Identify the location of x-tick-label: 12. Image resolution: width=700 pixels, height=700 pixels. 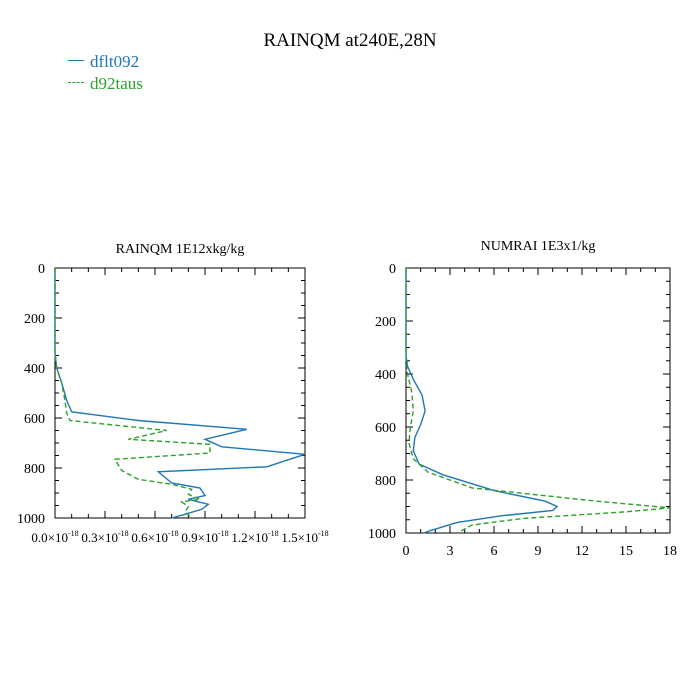
(582, 551).